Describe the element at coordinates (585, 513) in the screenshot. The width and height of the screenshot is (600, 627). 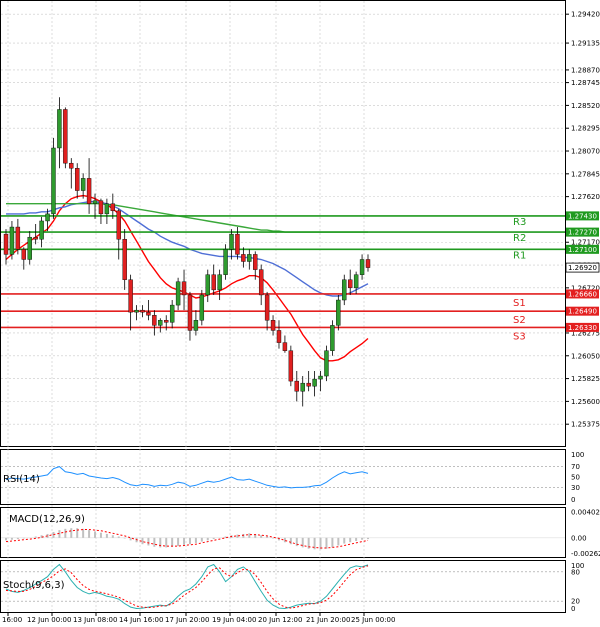
I see `macd-tick-label: 0.004022` at that location.